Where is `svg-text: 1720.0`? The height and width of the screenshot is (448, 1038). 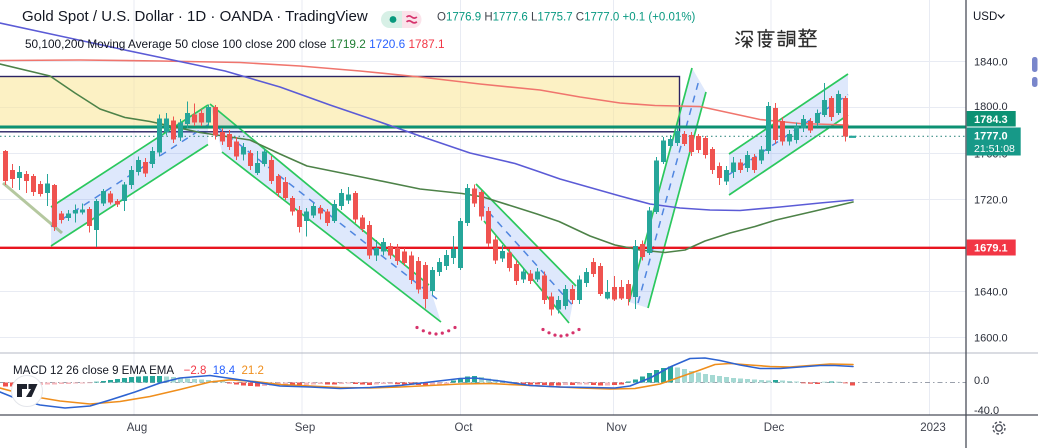 svg-text: 1720.0 is located at coordinates (991, 201).